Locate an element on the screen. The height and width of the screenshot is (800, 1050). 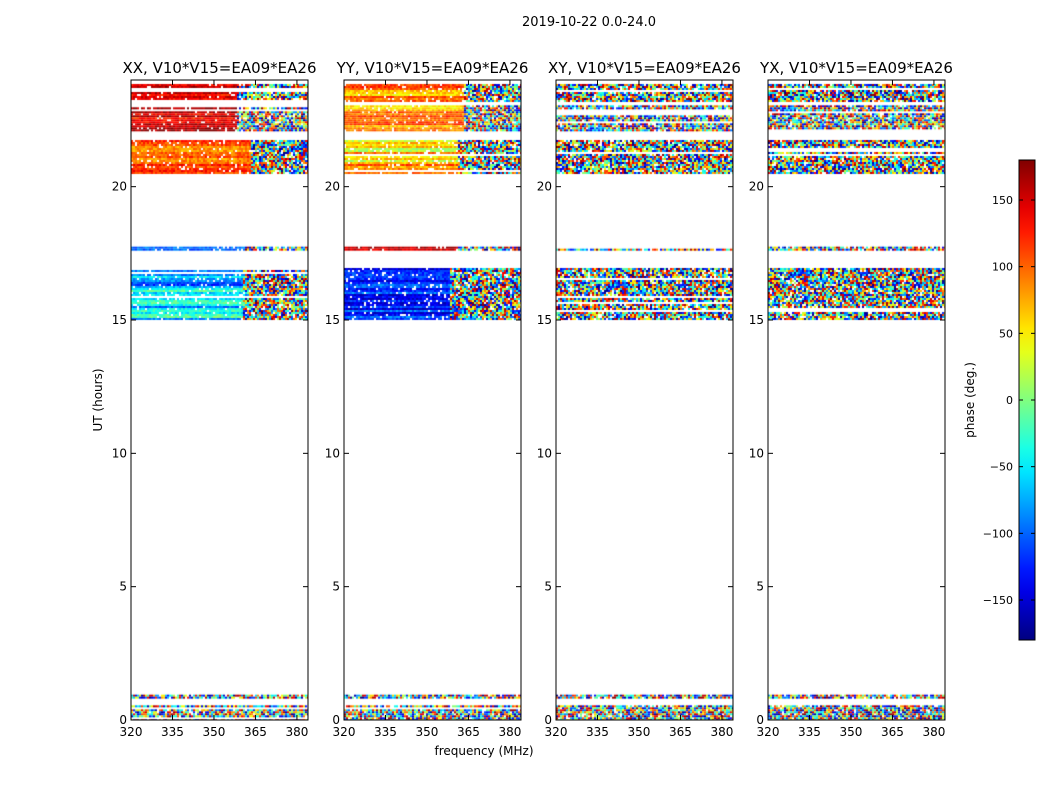
colorbar-label: phase (deg.) is located at coordinates (970, 400).